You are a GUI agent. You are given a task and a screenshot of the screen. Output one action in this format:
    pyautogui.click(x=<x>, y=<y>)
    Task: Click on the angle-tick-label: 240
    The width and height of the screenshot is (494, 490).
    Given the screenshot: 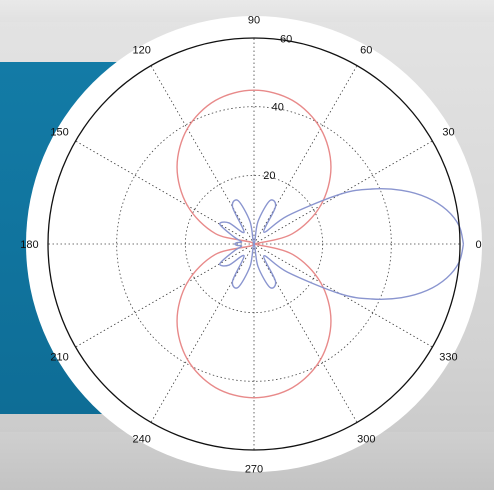 What is the action you would take?
    pyautogui.click(x=142, y=439)
    